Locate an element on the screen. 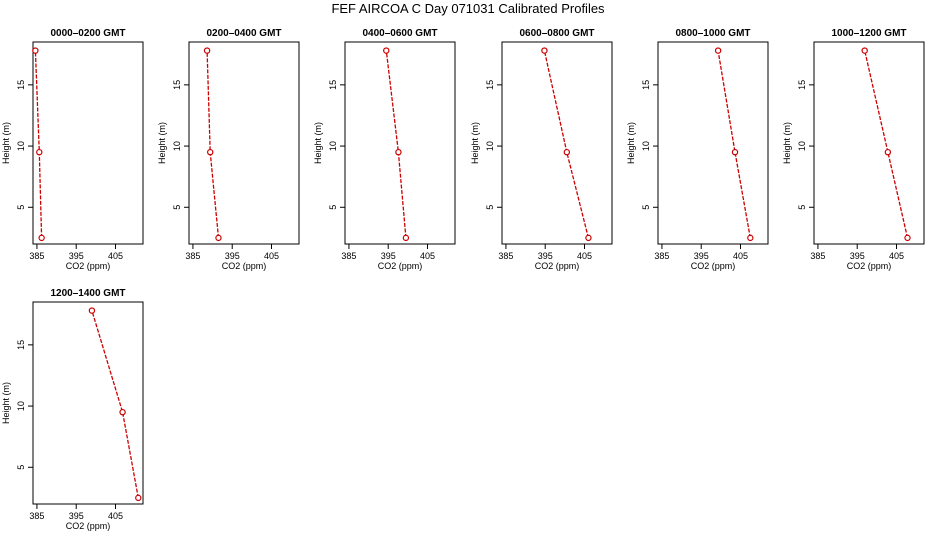 The width and height of the screenshot is (936, 540). panel-title: 0400–0600 GMT is located at coordinates (399, 33).